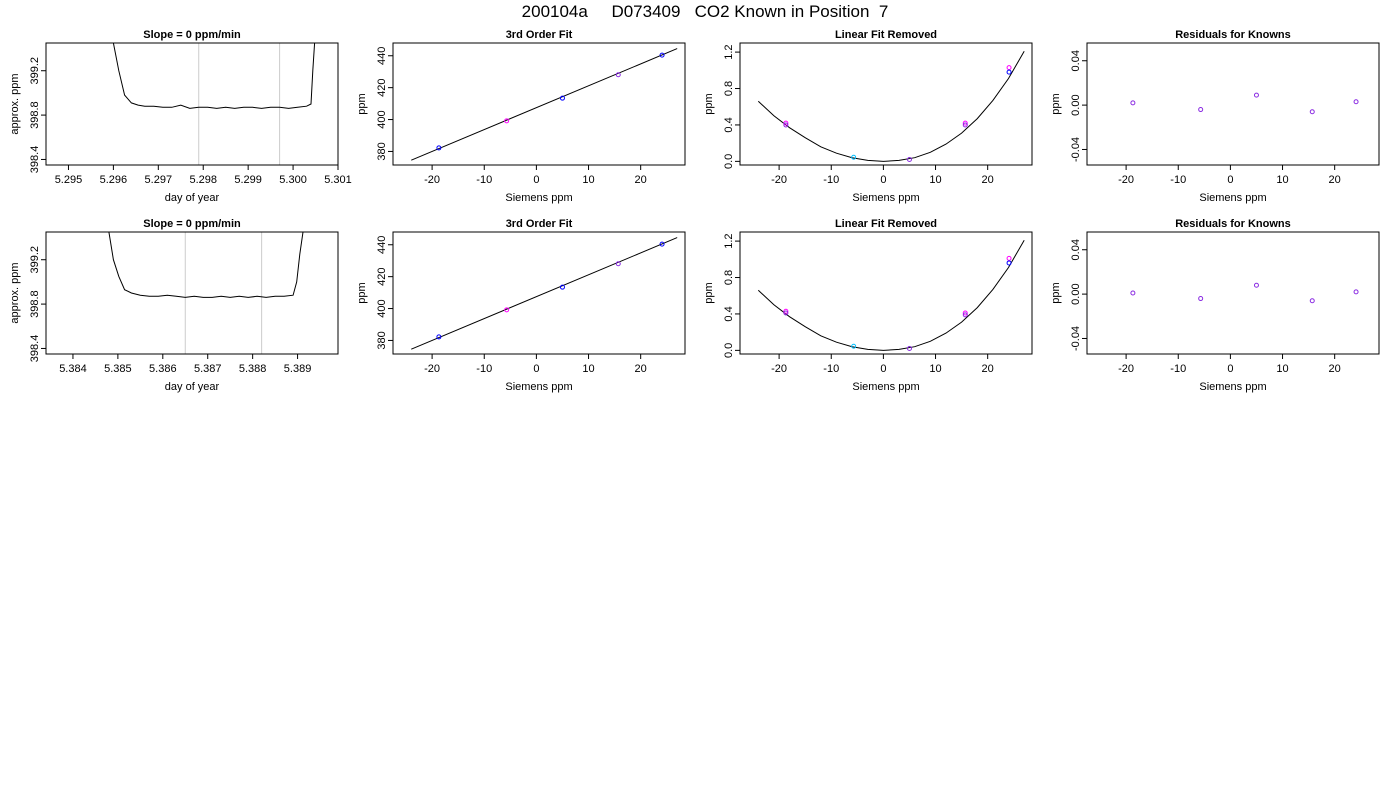 The image size is (1400, 800). I want to click on y-tick-label: 420, so click(382, 276).